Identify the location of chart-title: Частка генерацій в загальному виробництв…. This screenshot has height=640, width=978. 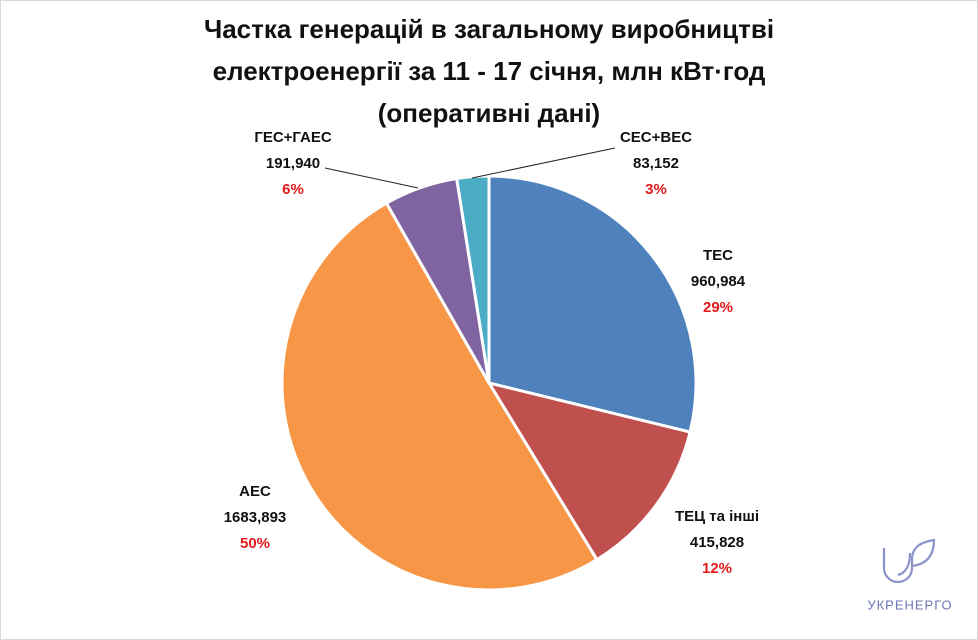
(489, 29).